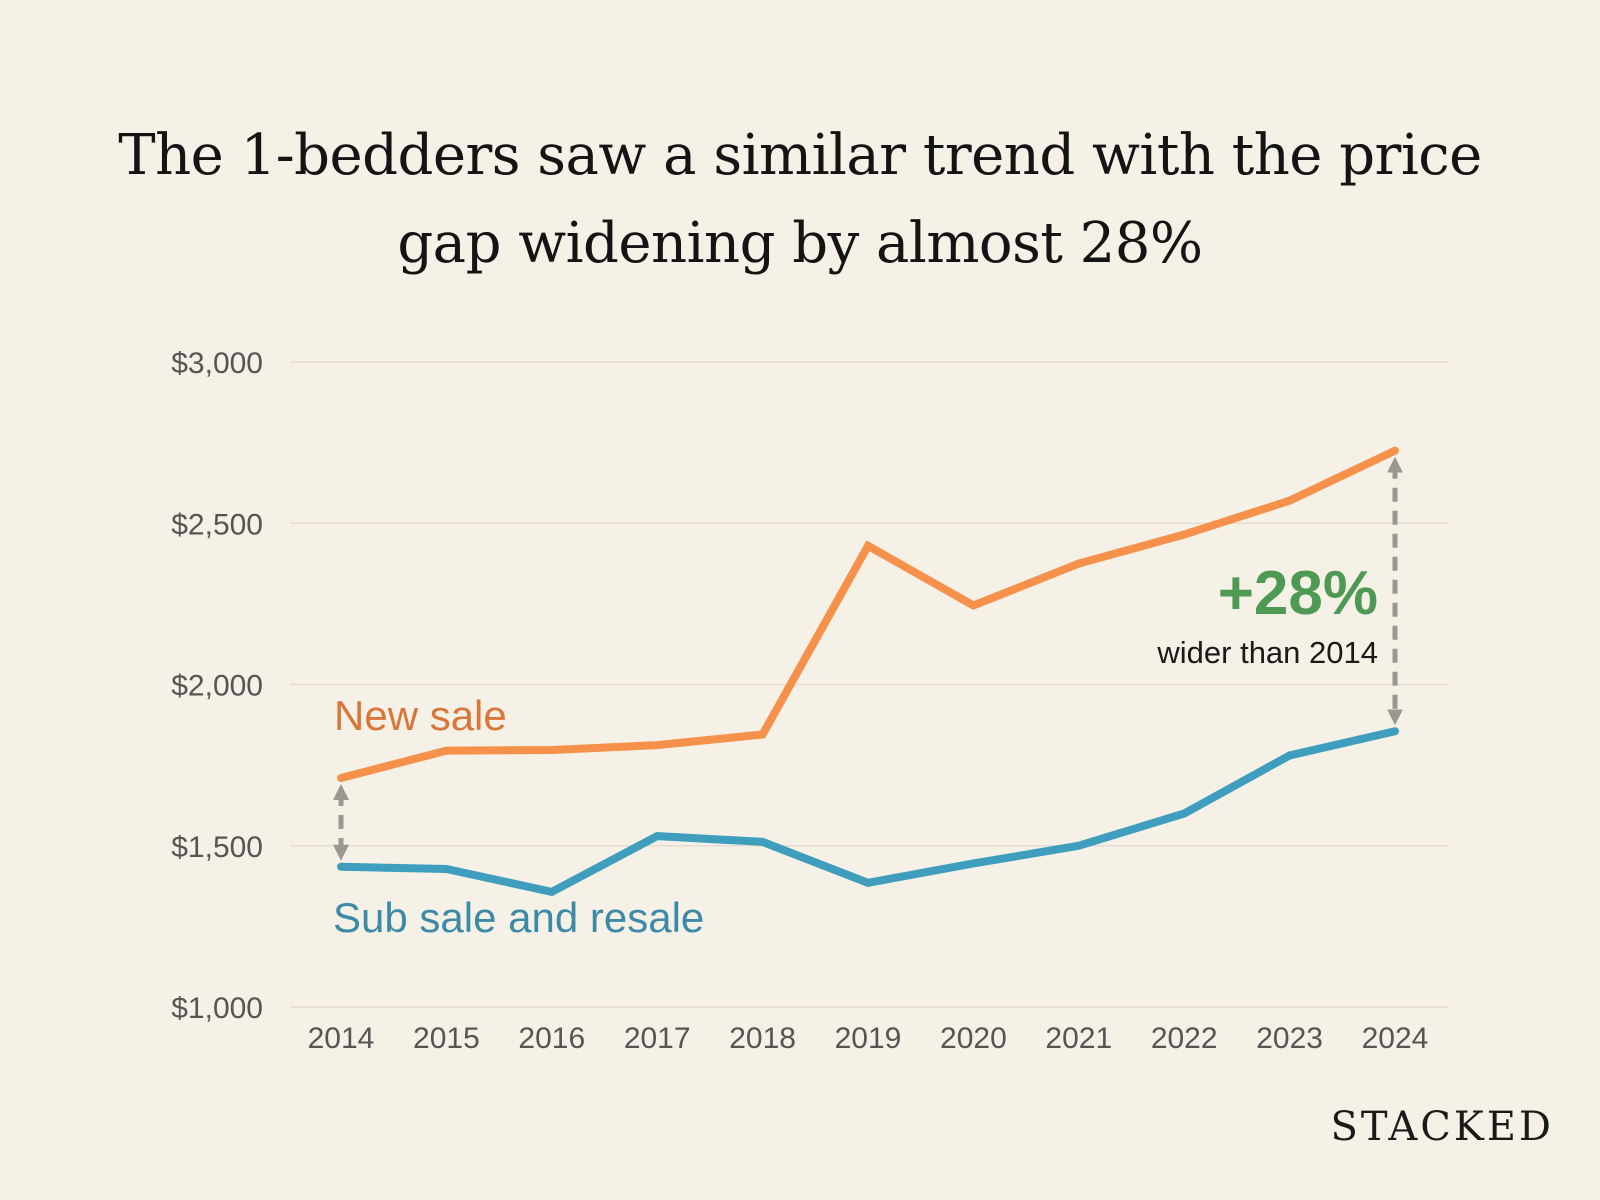 This screenshot has height=1200, width=1600. What do you see at coordinates (657, 1038) in the screenshot?
I see `x-tick-label: 2017` at bounding box center [657, 1038].